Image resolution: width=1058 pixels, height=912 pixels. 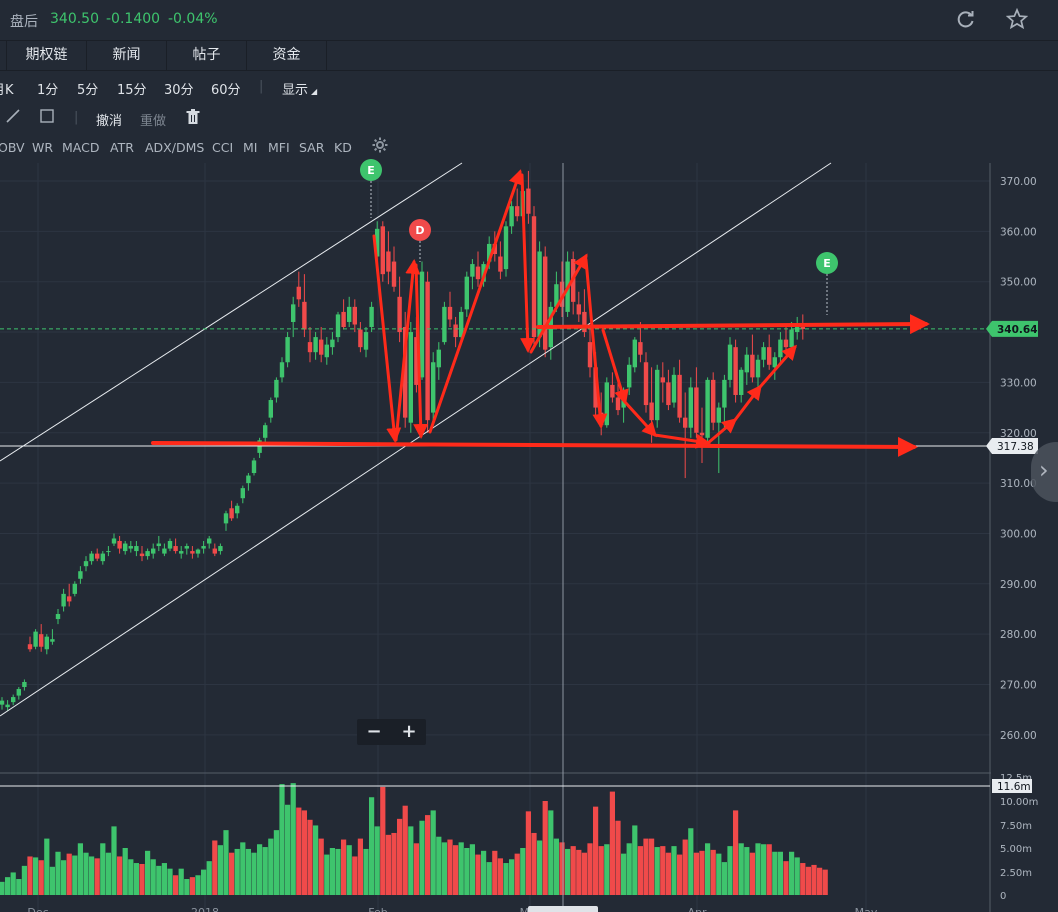 I want to click on last-price-tag, so click(x=1012, y=328).